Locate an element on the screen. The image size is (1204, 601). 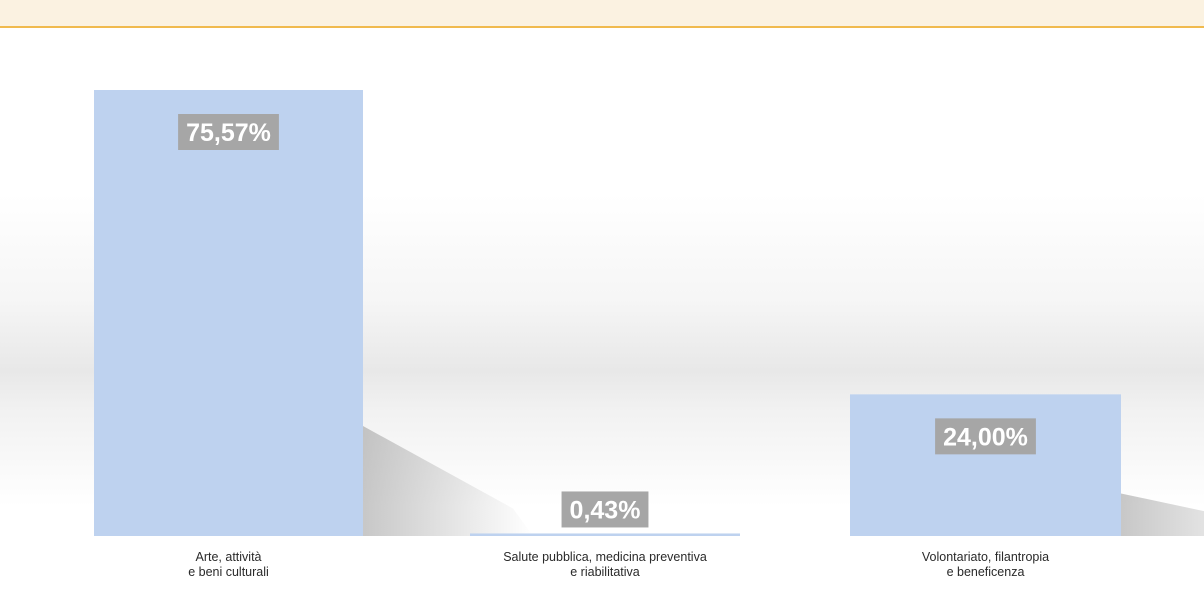
category-label: Volontariato, filantropia is located at coordinates (985, 557).